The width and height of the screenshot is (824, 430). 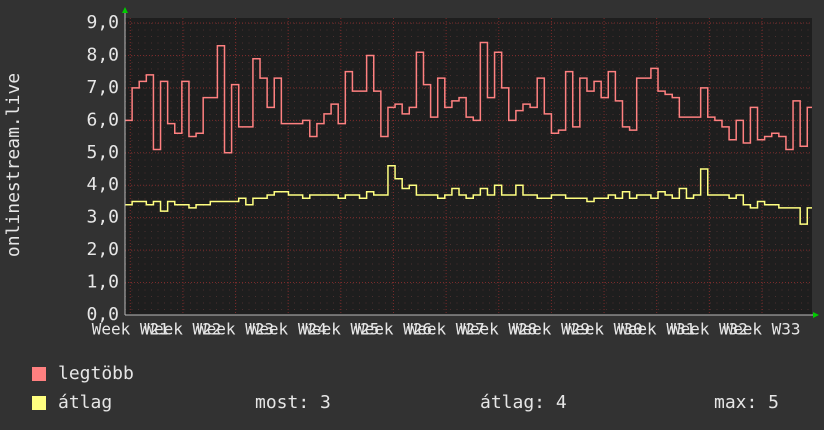 What do you see at coordinates (102, 87) in the screenshot?
I see `y-tick-label: 7,0` at bounding box center [102, 87].